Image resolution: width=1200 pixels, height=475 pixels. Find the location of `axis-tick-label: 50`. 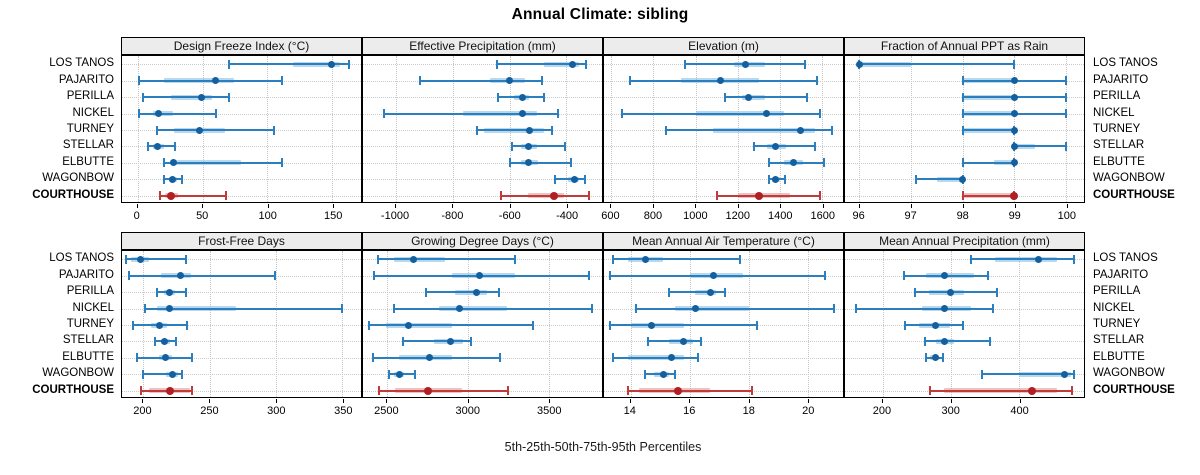

axis-tick-label: 50 is located at coordinates (202, 216).